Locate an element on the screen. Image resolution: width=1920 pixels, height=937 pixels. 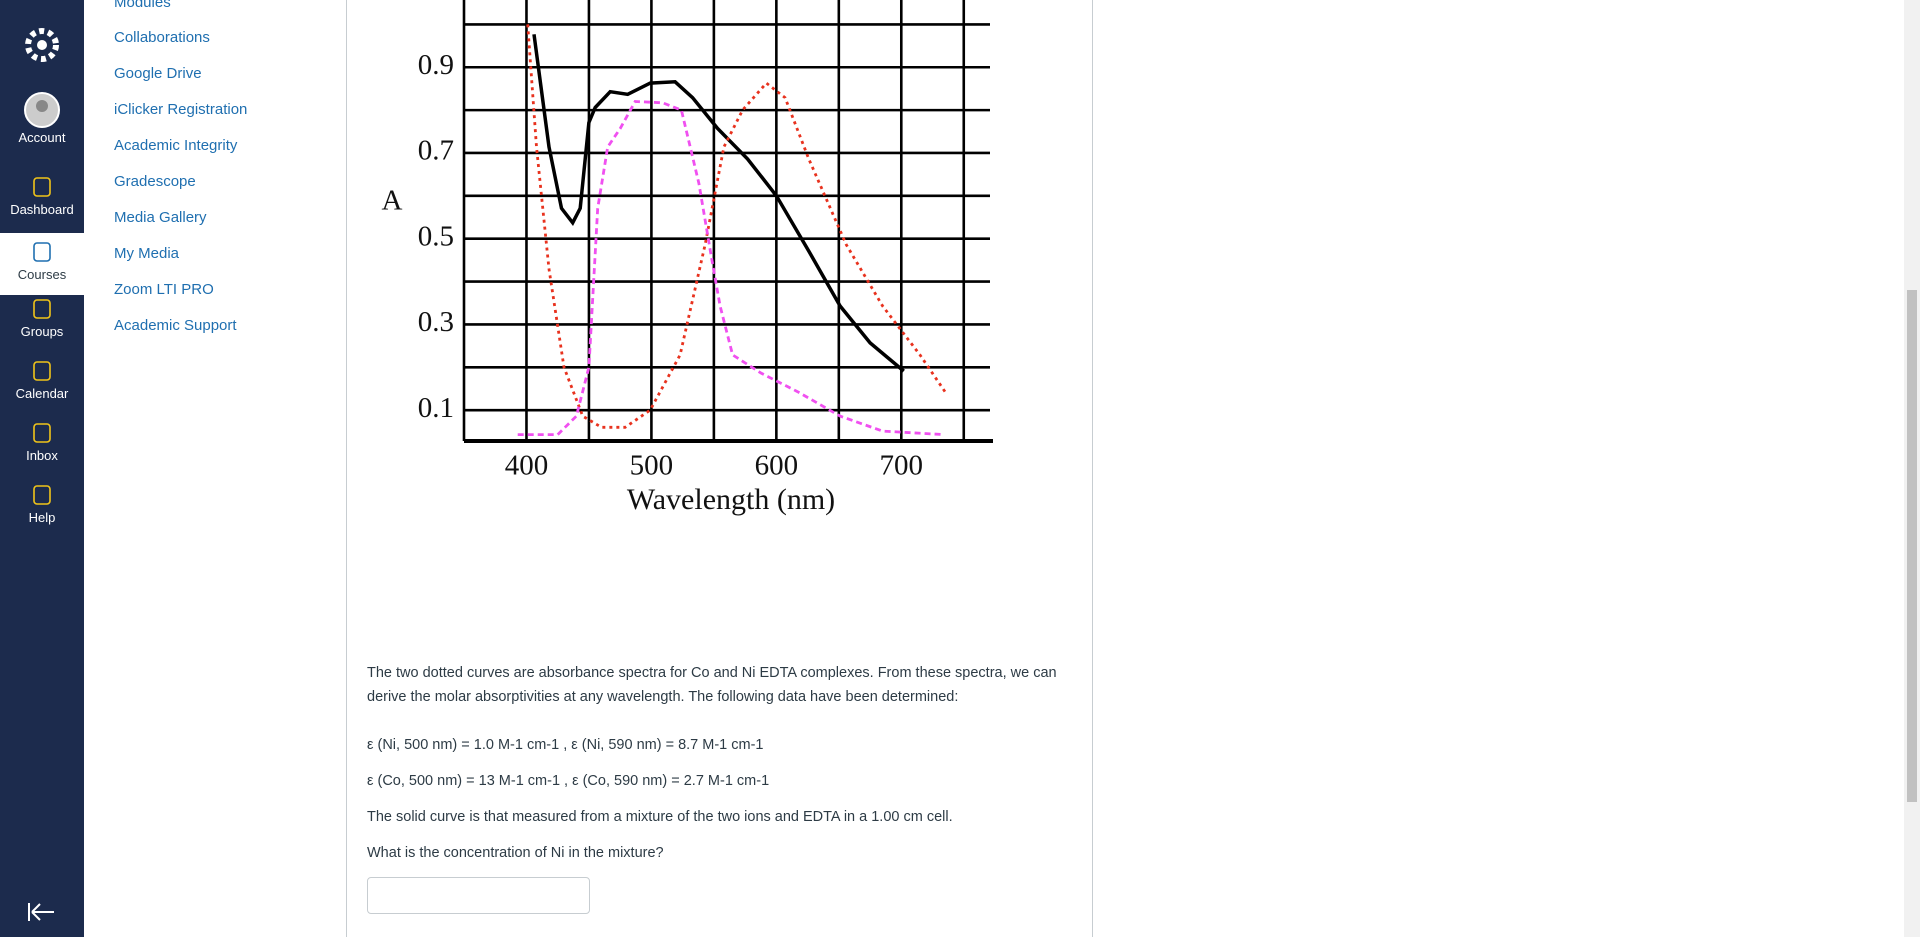
scrollbar is located at coordinates (1912, 468).